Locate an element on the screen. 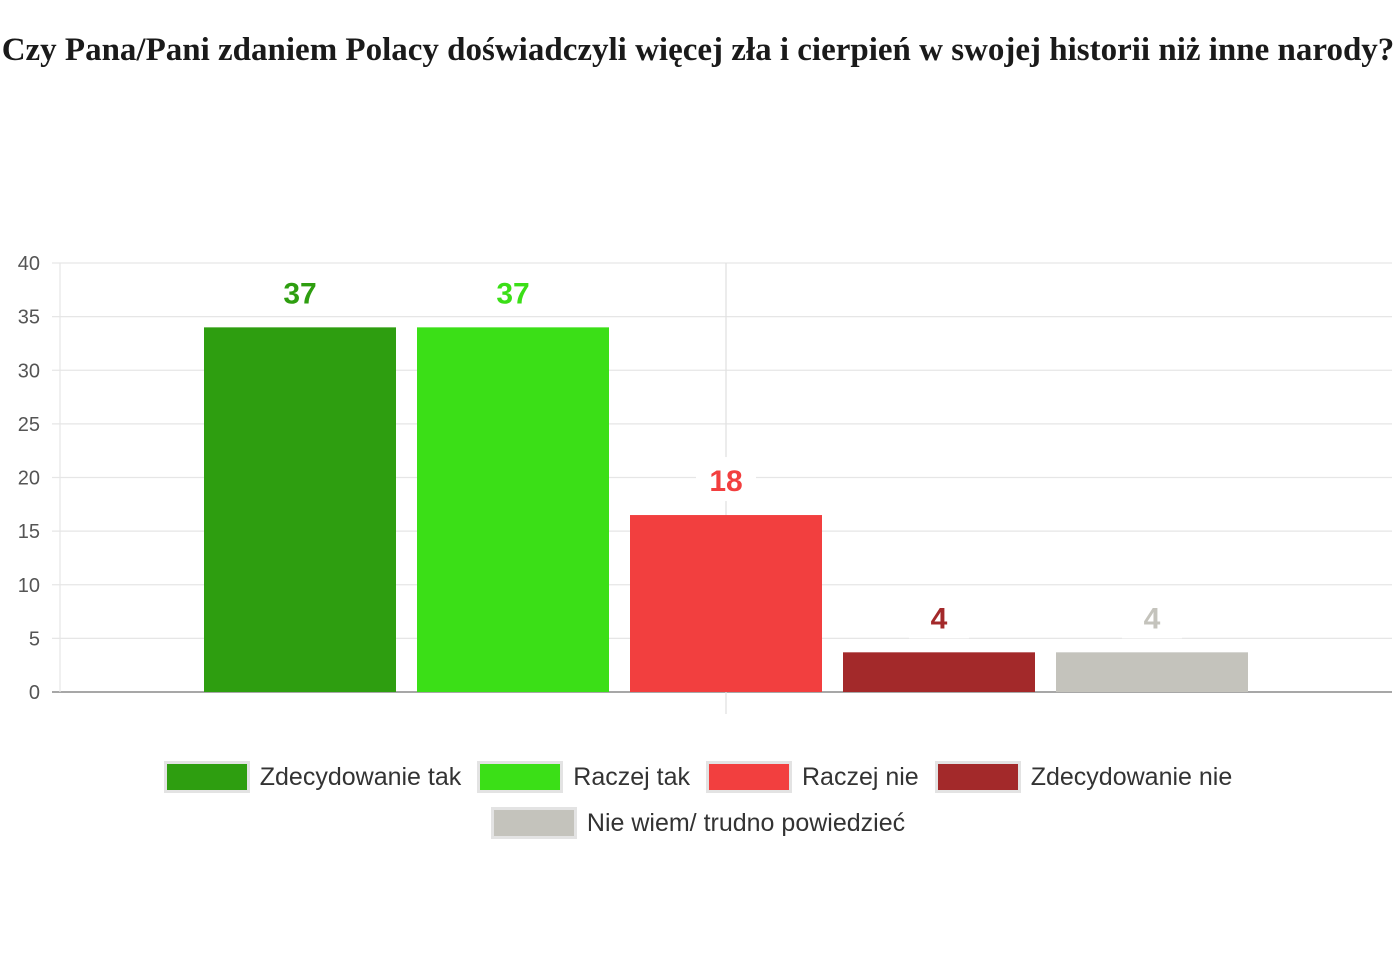 The image size is (1396, 968). legend-label: Nie wiem/ trudno powiedzieć is located at coordinates (746, 822).